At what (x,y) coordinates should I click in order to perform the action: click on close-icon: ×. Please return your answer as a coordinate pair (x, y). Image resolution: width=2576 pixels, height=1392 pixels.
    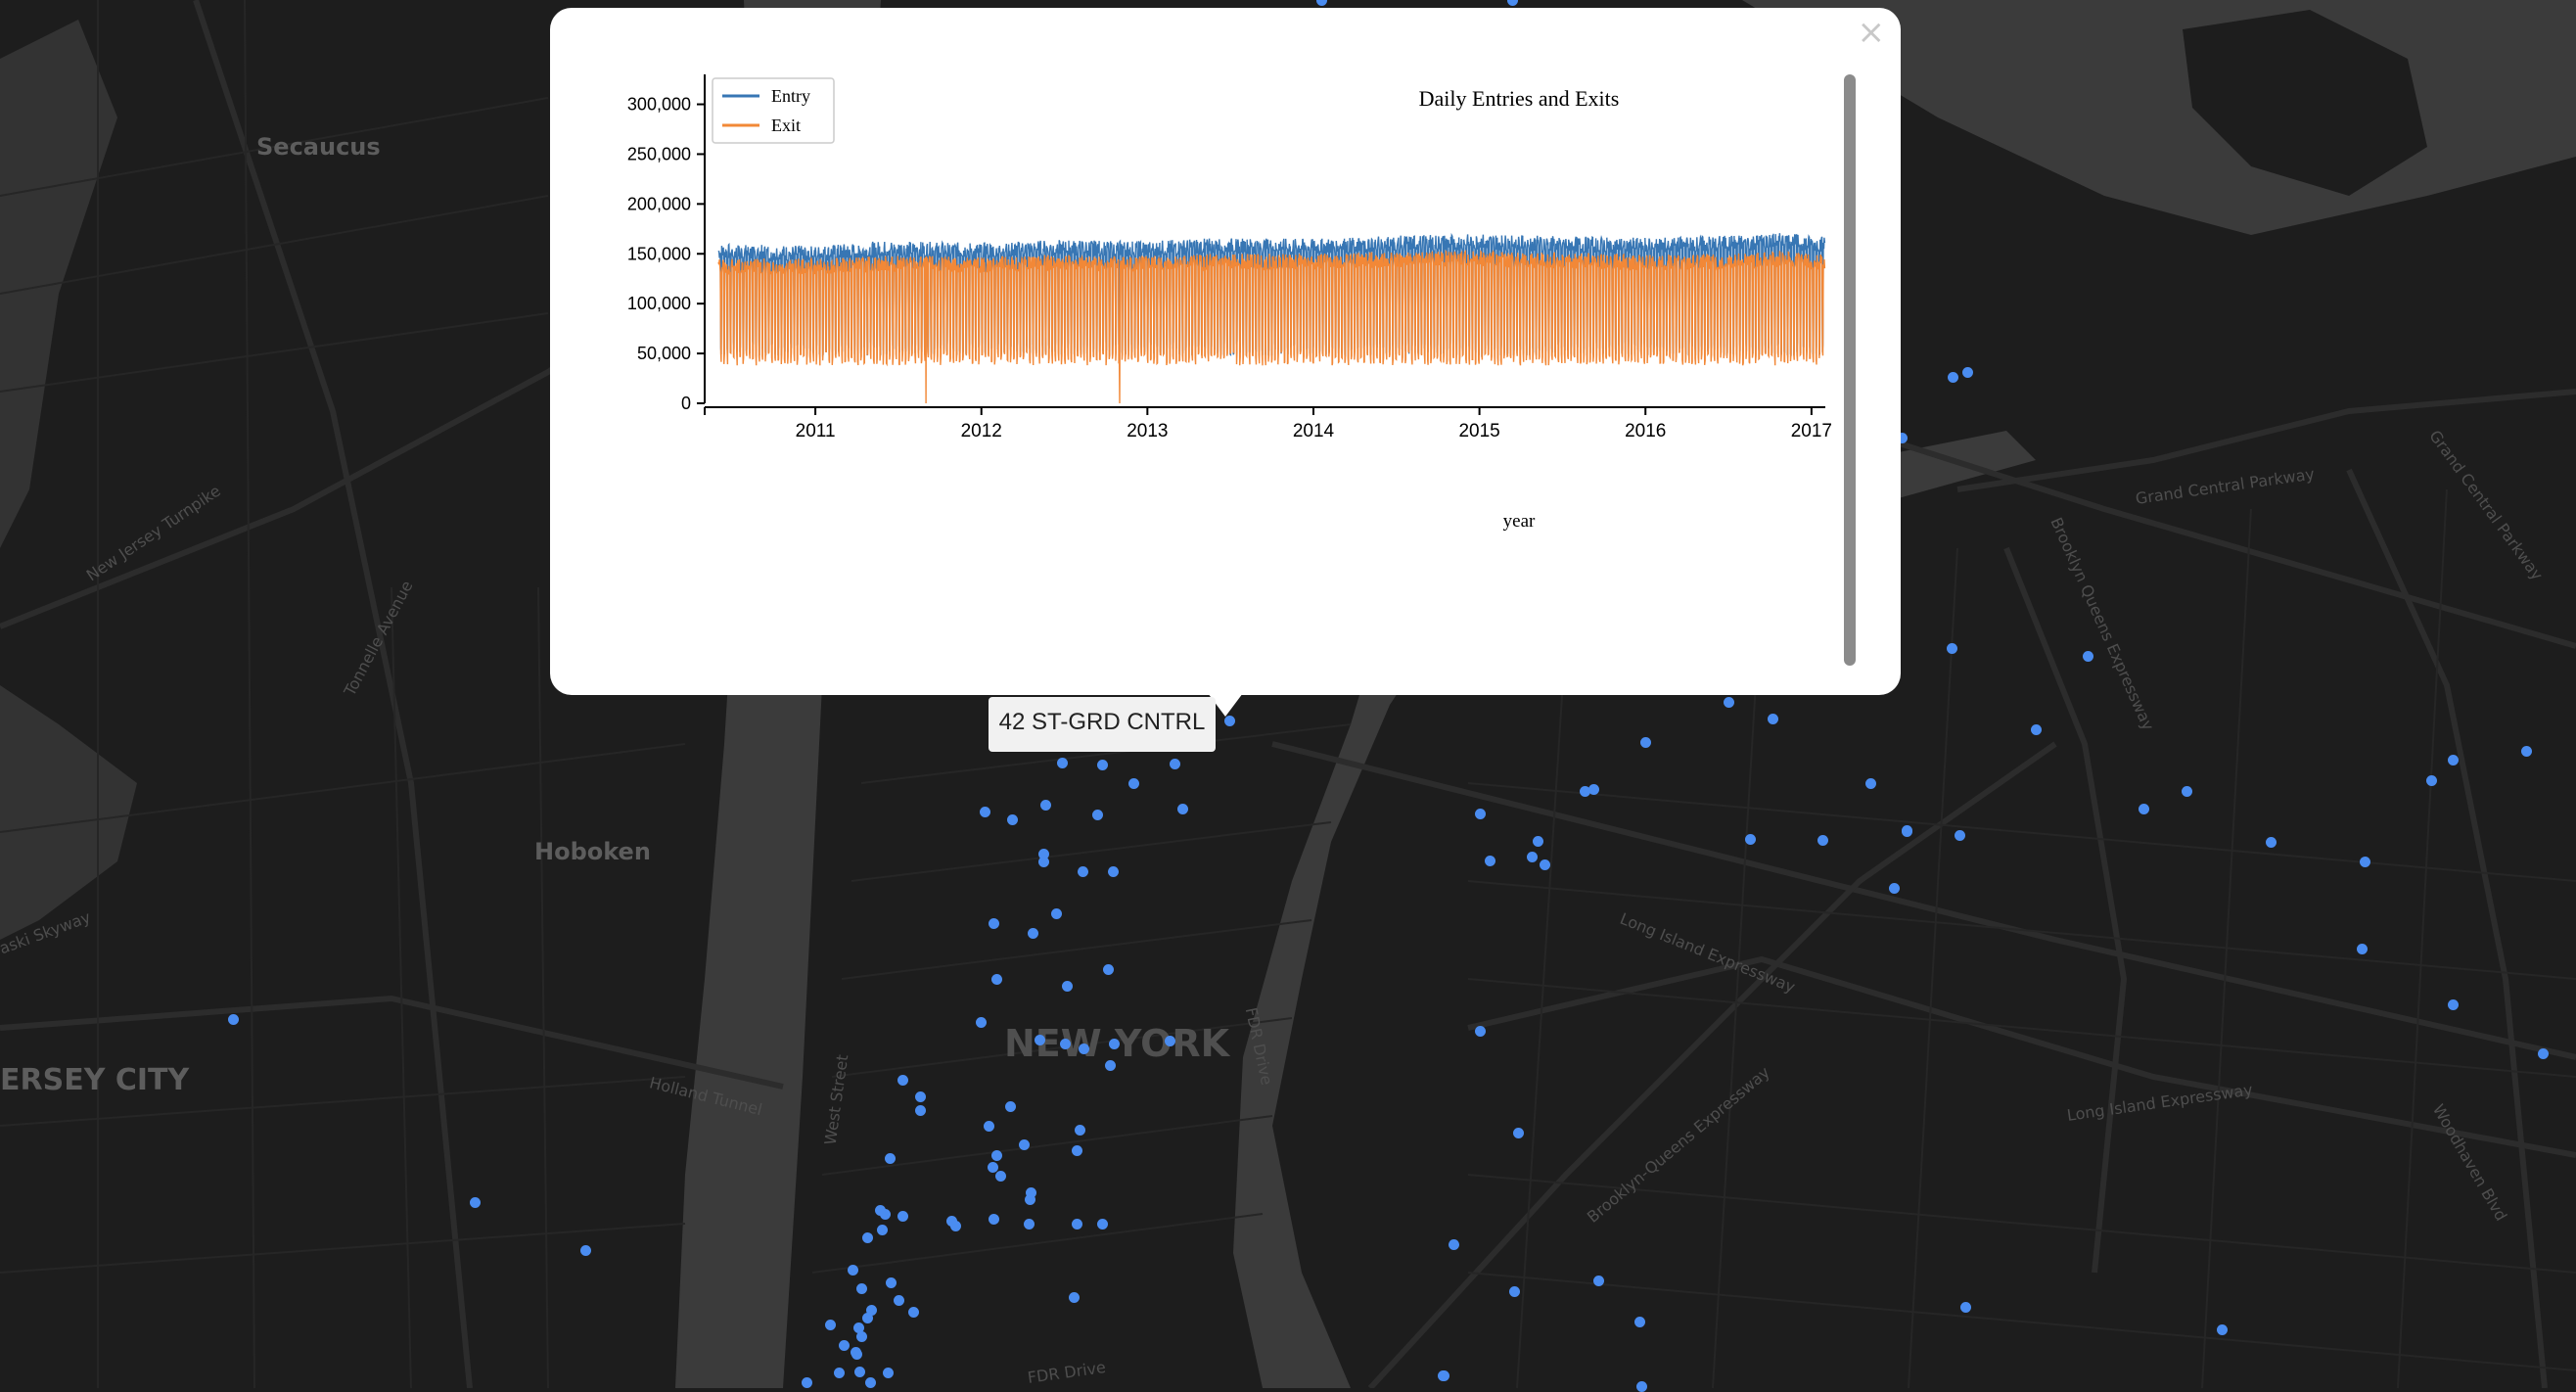
    Looking at the image, I should click on (1871, 33).